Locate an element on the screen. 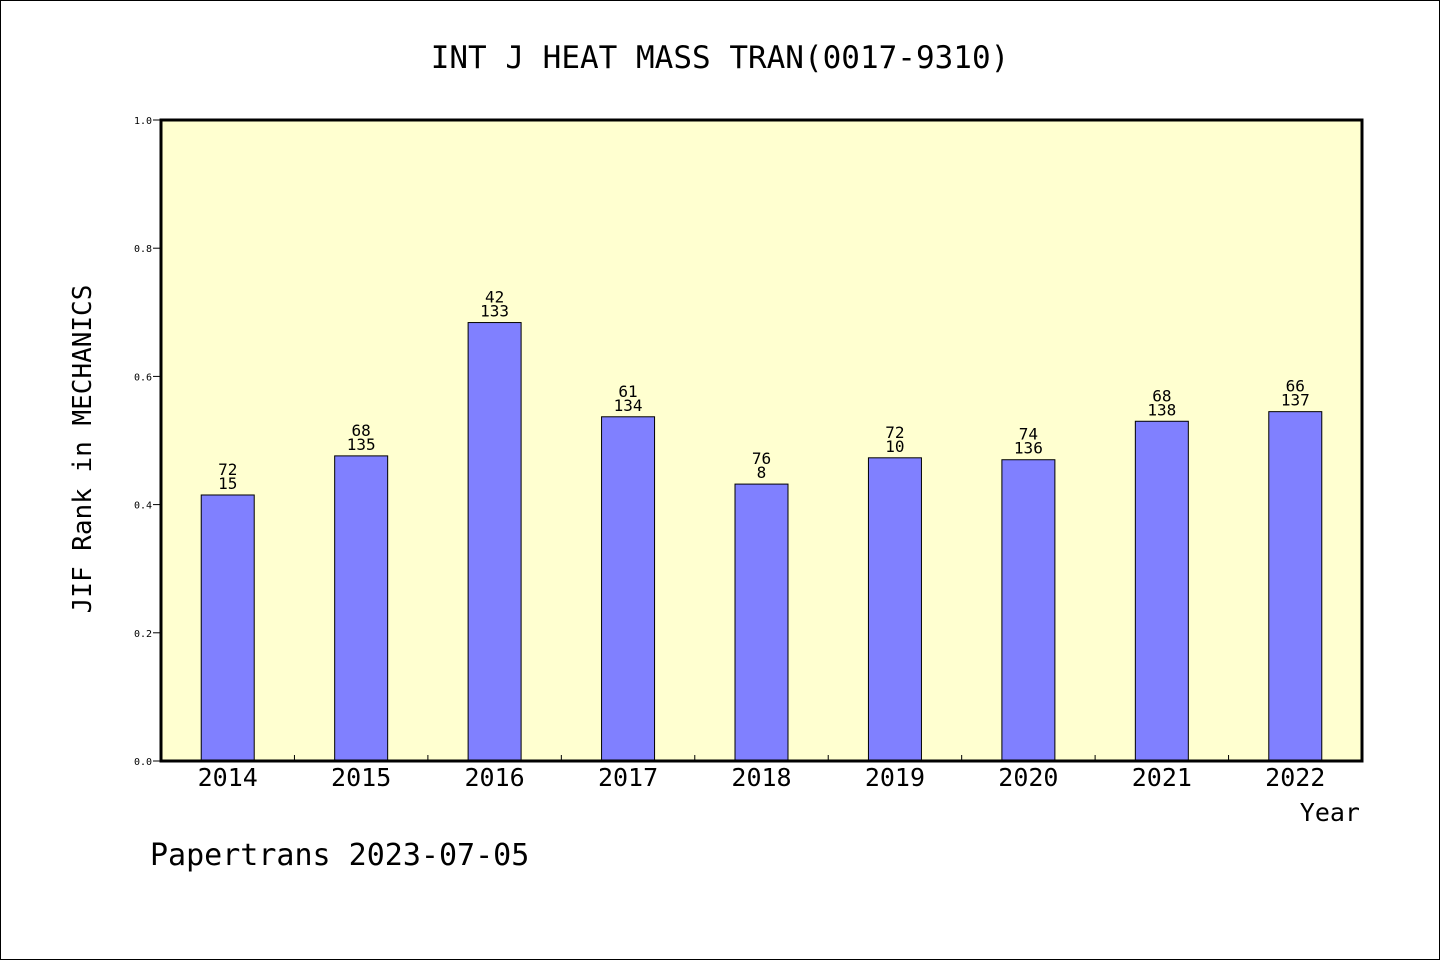 The width and height of the screenshot is (1440, 960). x-tick-label-2016: 2016 is located at coordinates (495, 777).